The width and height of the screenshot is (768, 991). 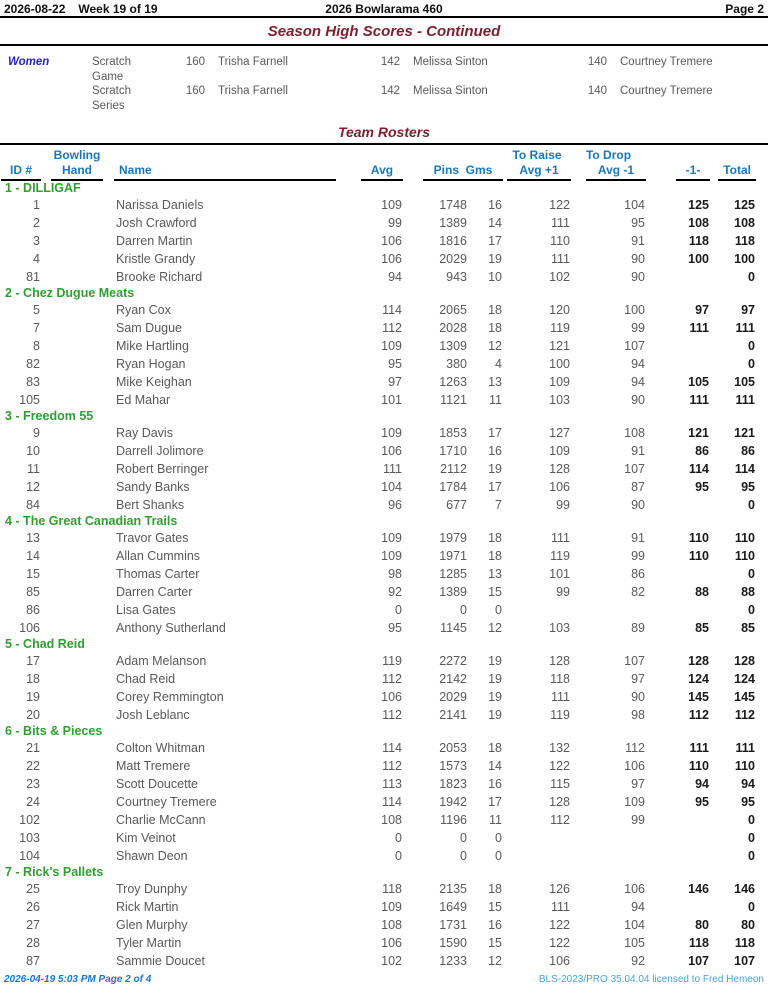 What do you see at coordinates (36, 259) in the screenshot?
I see `player-id: 4` at bounding box center [36, 259].